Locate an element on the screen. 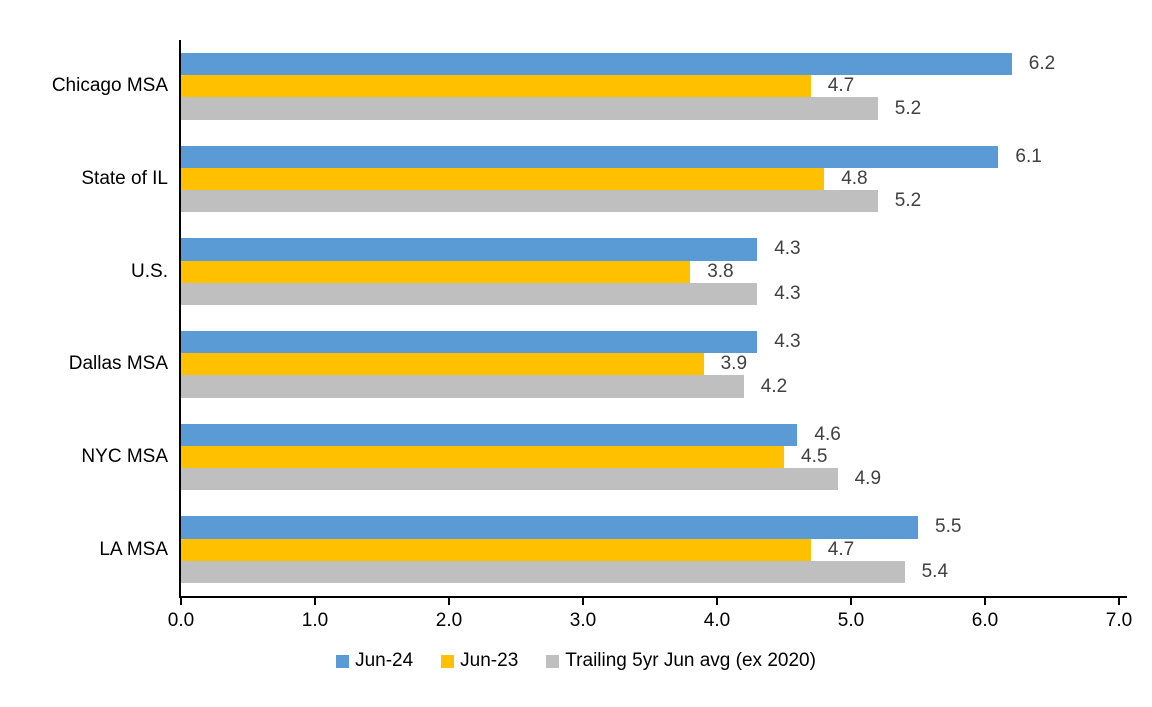  category-label: U.S. is located at coordinates (149, 271).